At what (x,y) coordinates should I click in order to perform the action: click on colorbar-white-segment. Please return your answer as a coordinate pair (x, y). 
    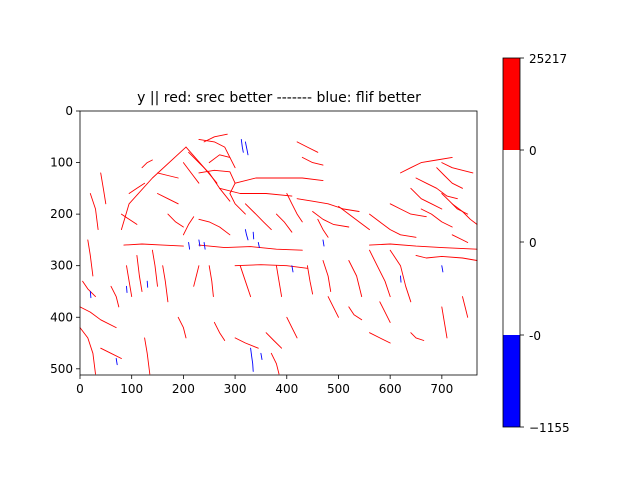
    Looking at the image, I should click on (511, 242).